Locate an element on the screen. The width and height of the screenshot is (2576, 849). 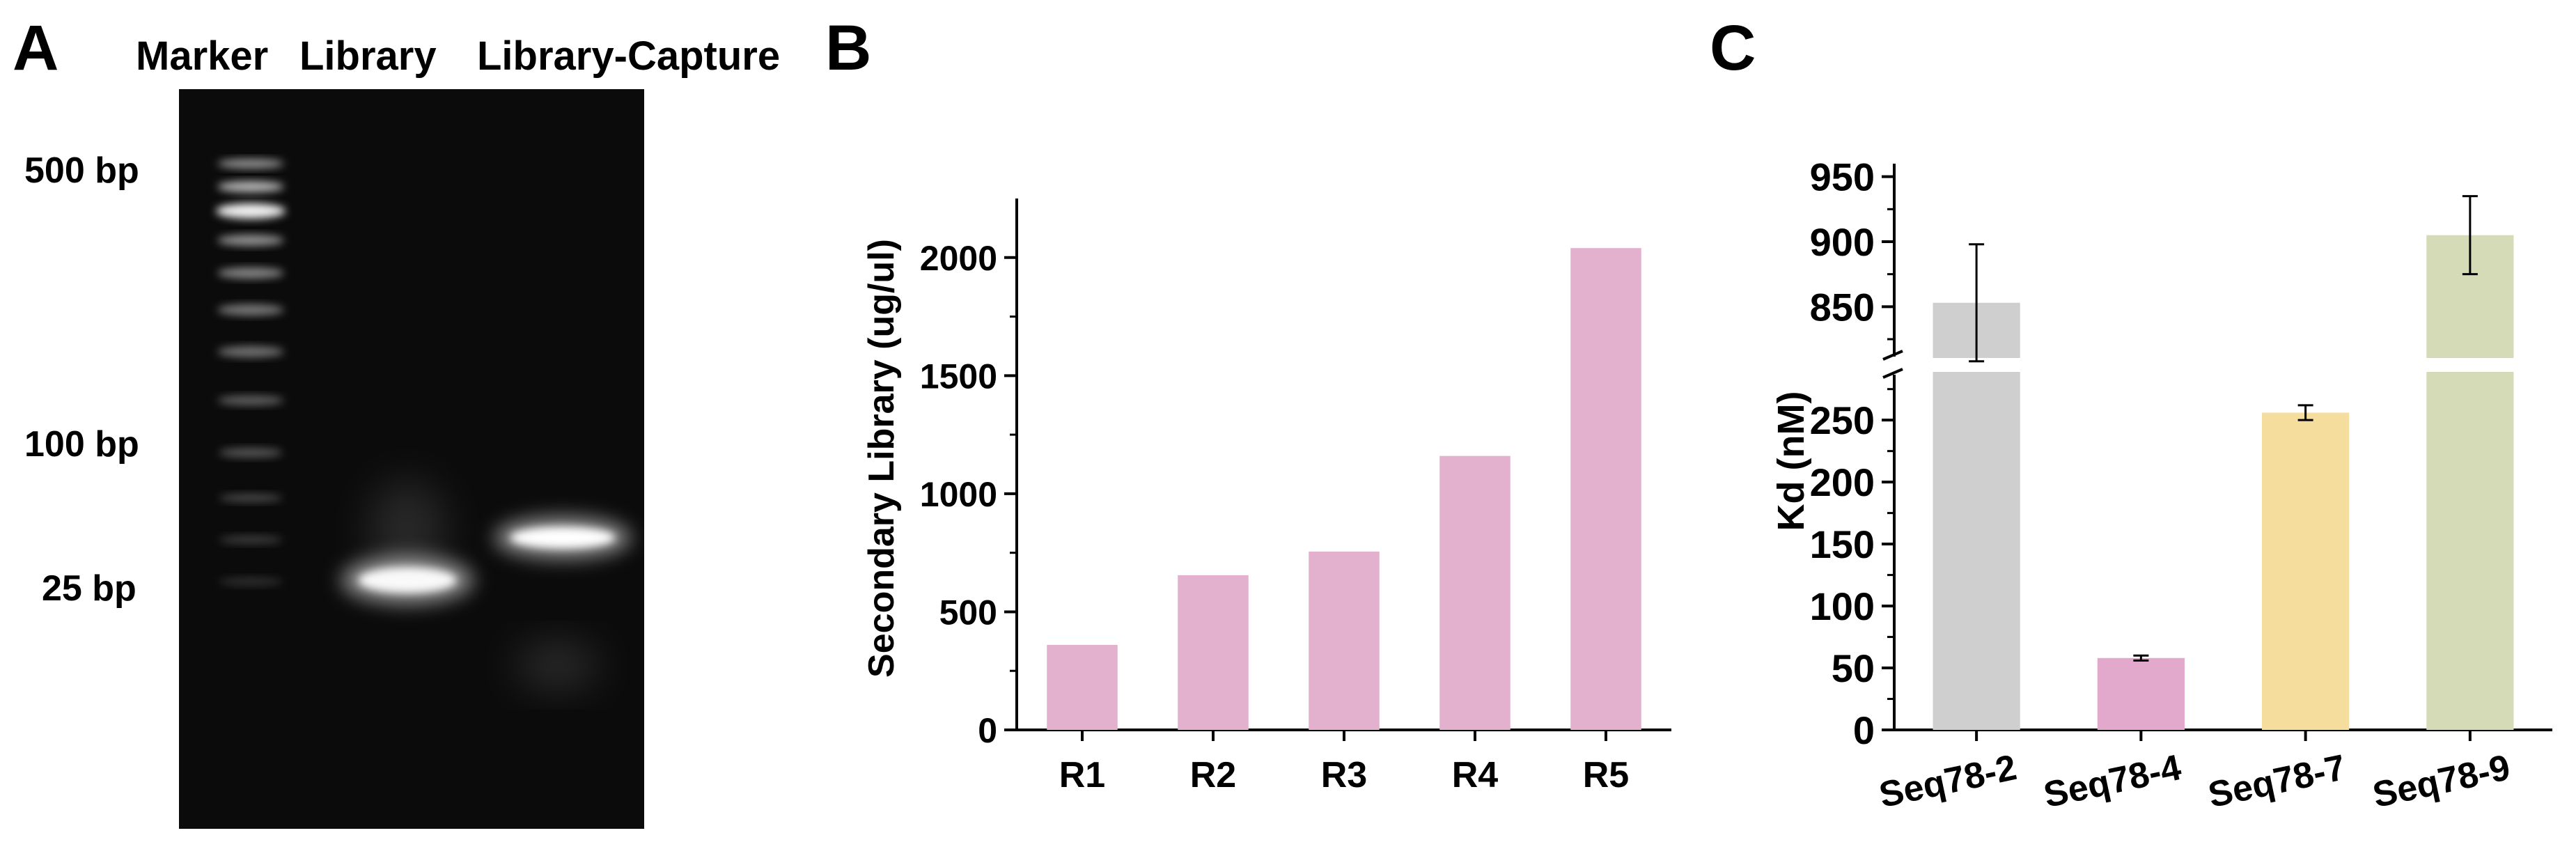
chart-b-x-tick-label: R3 is located at coordinates (1344, 775).